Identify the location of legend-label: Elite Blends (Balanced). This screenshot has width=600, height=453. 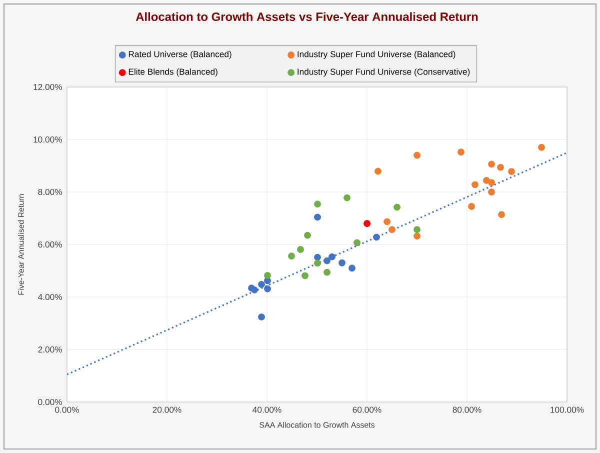
(173, 72).